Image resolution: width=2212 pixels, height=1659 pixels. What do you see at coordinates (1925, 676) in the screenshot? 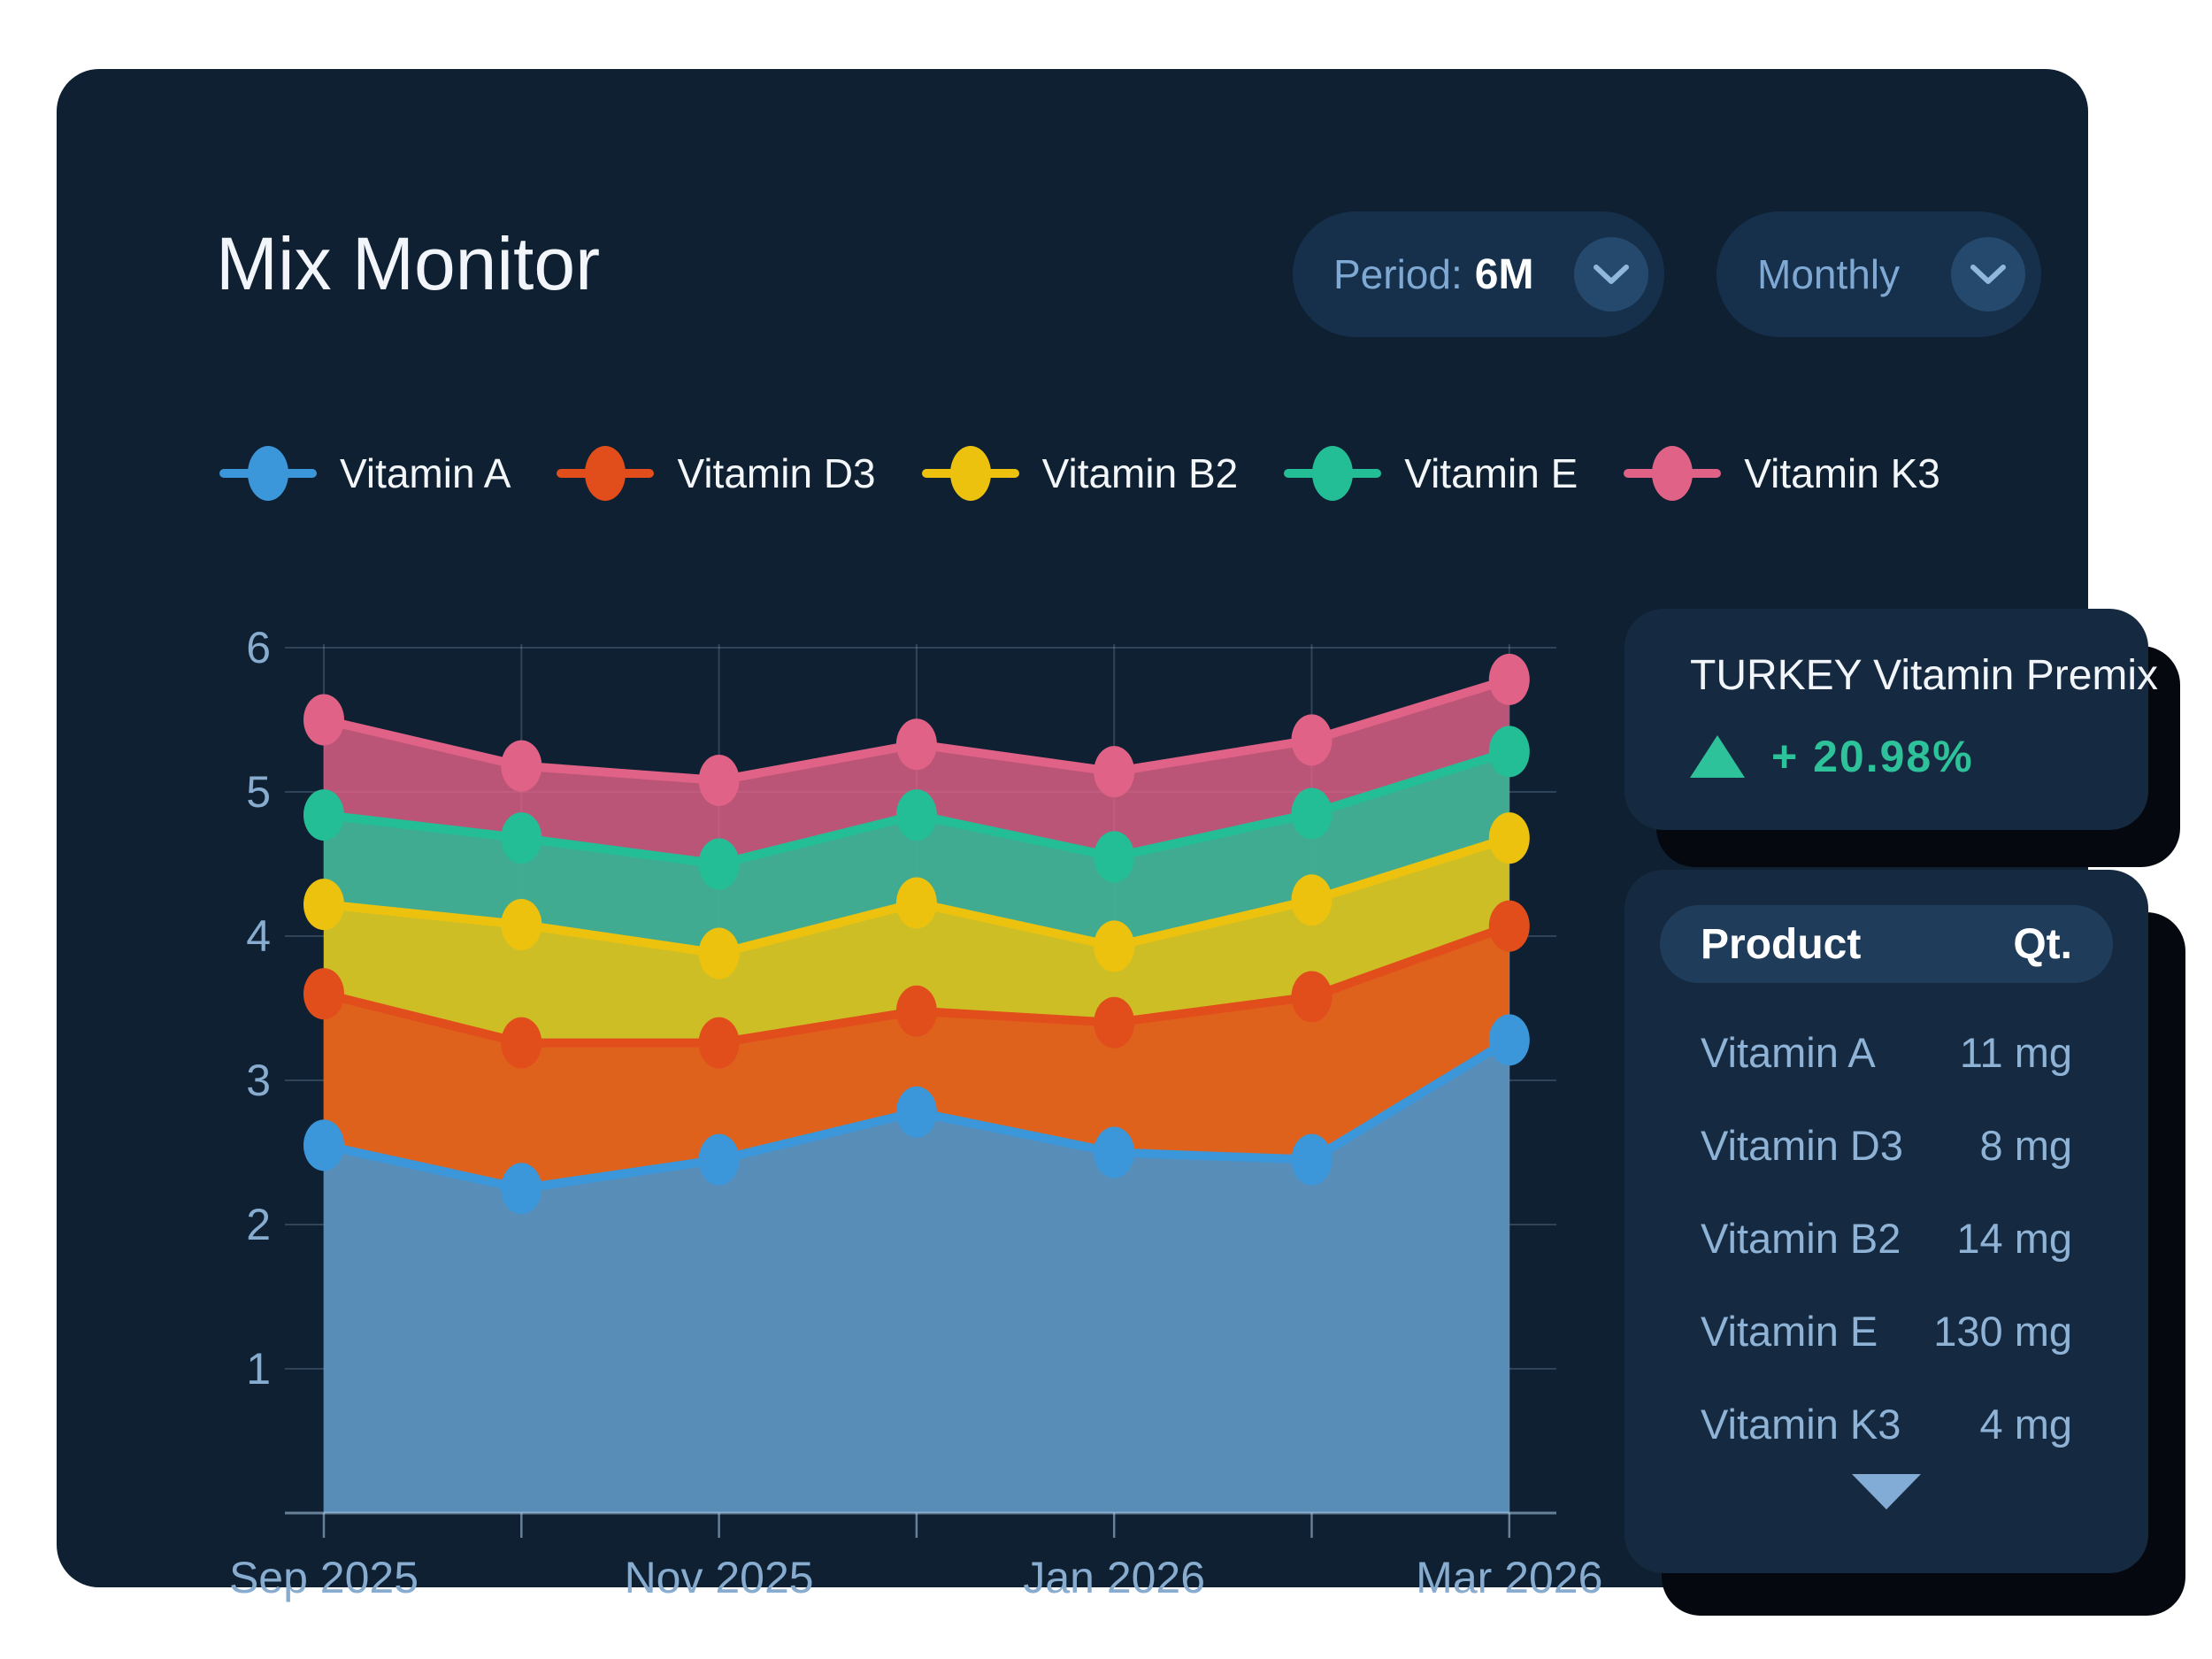
I see `summary-card-title: TURKEY Vitamin Premix` at bounding box center [1925, 676].